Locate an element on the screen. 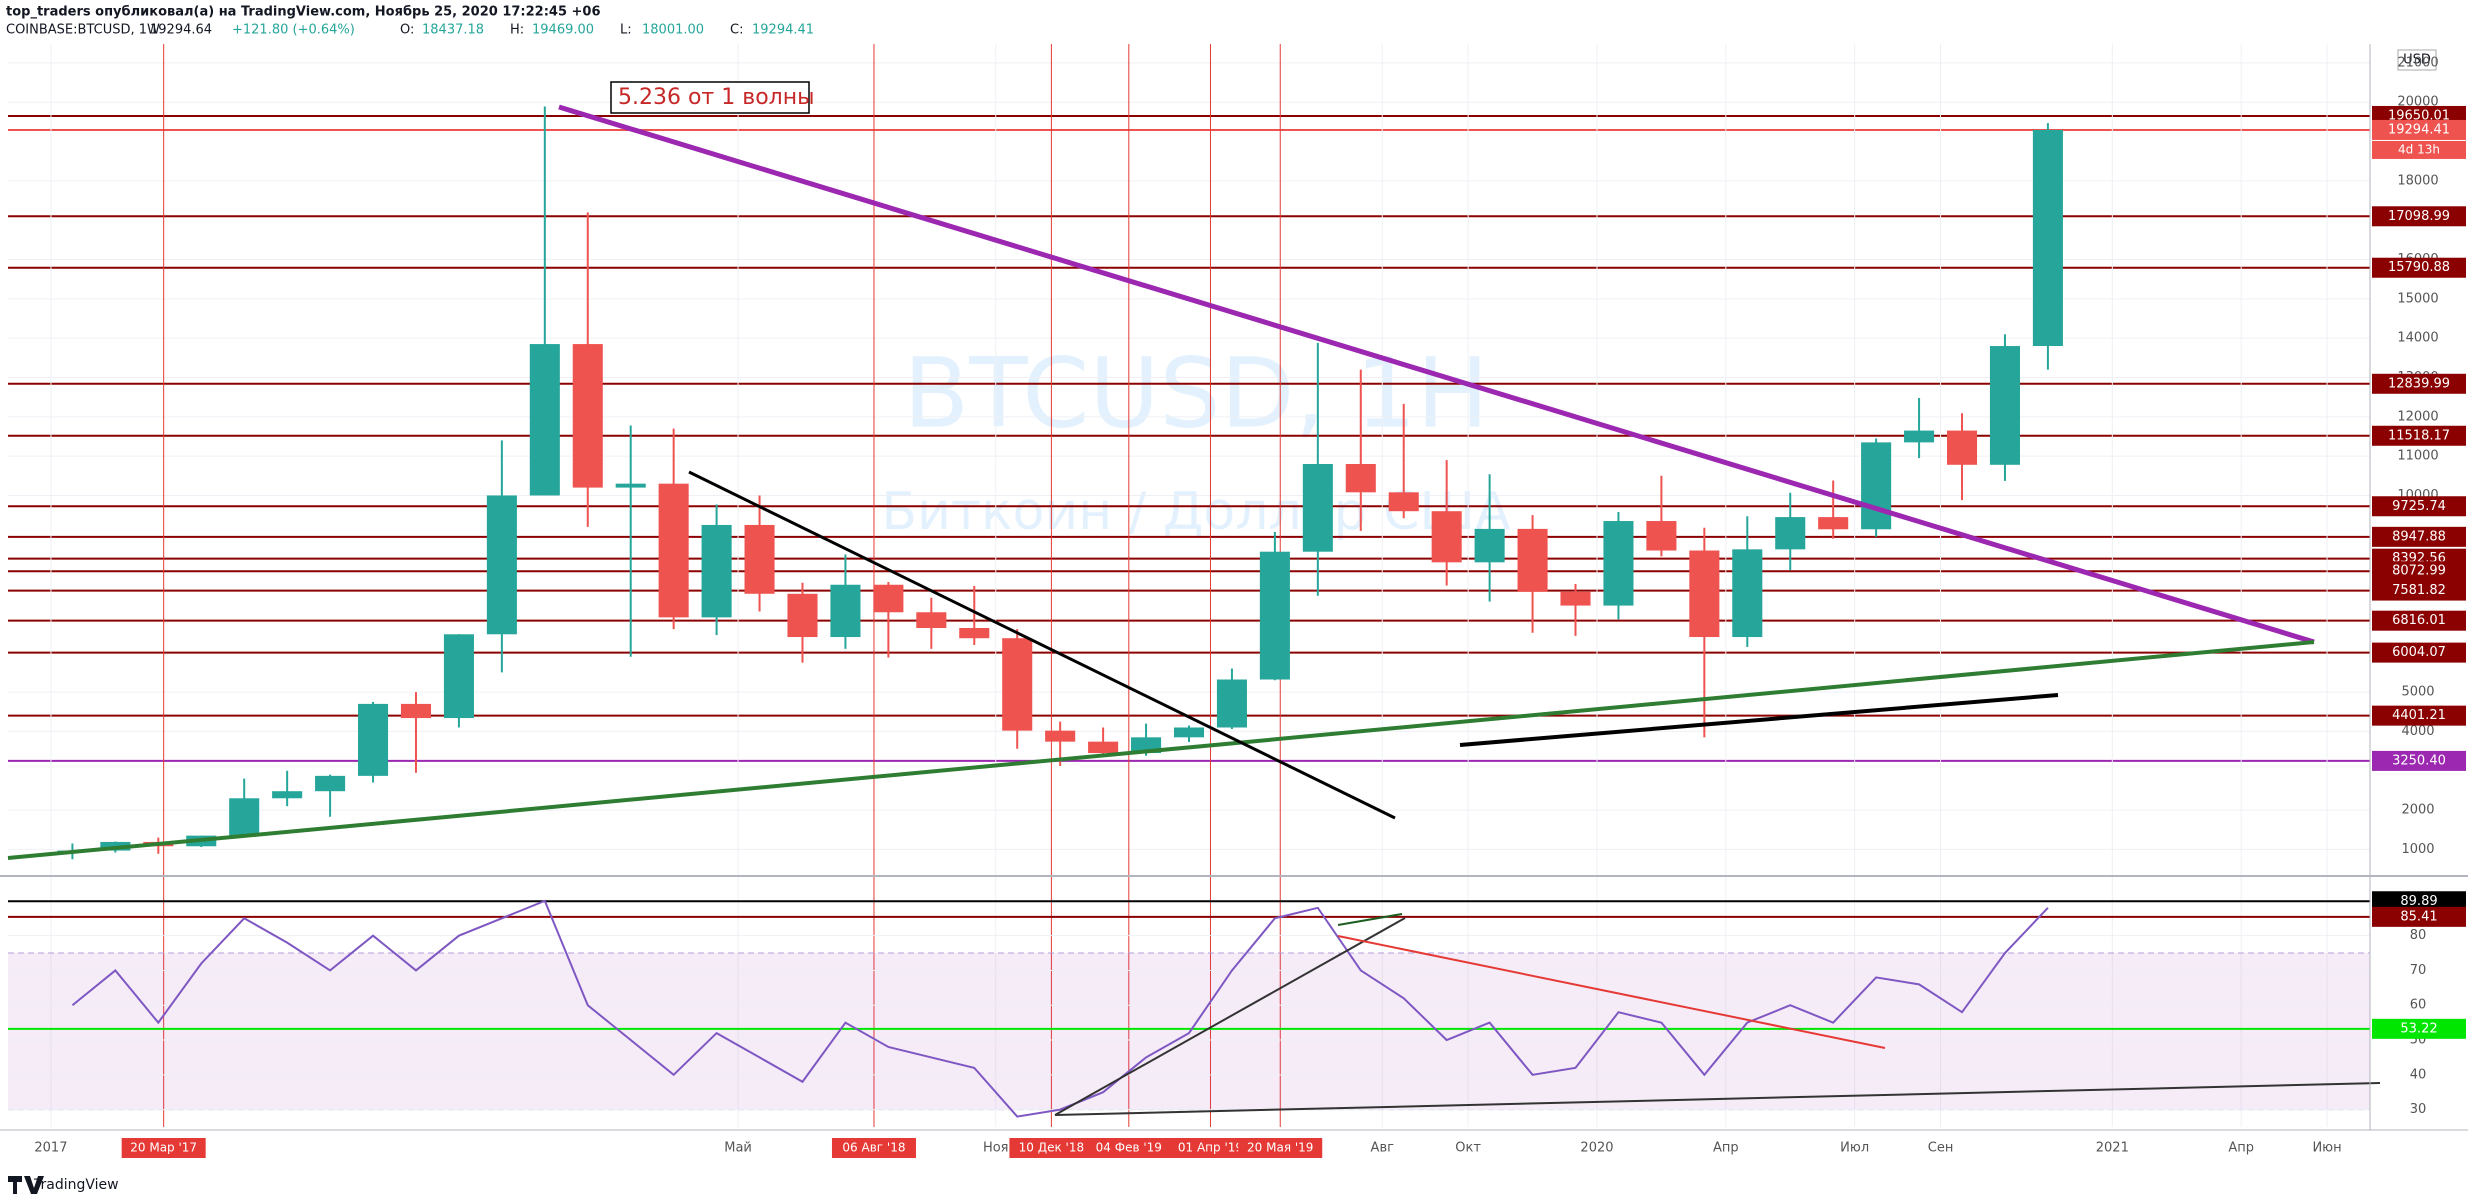 The height and width of the screenshot is (1203, 2468). y-tick-label: 11000 is located at coordinates (2417, 456).